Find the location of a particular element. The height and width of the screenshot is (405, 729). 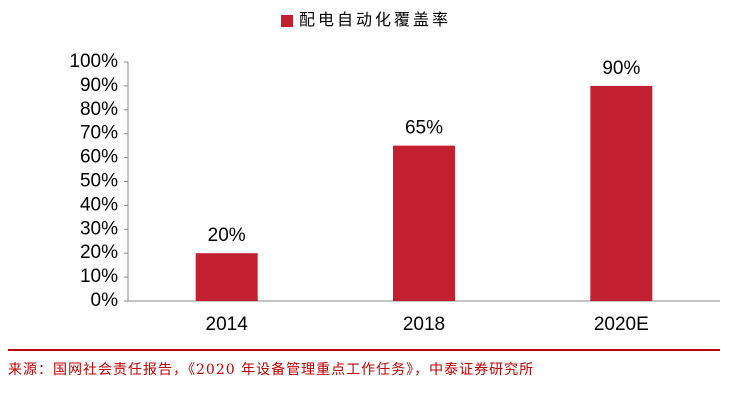

y-tick-label: 80% is located at coordinates (99, 109).